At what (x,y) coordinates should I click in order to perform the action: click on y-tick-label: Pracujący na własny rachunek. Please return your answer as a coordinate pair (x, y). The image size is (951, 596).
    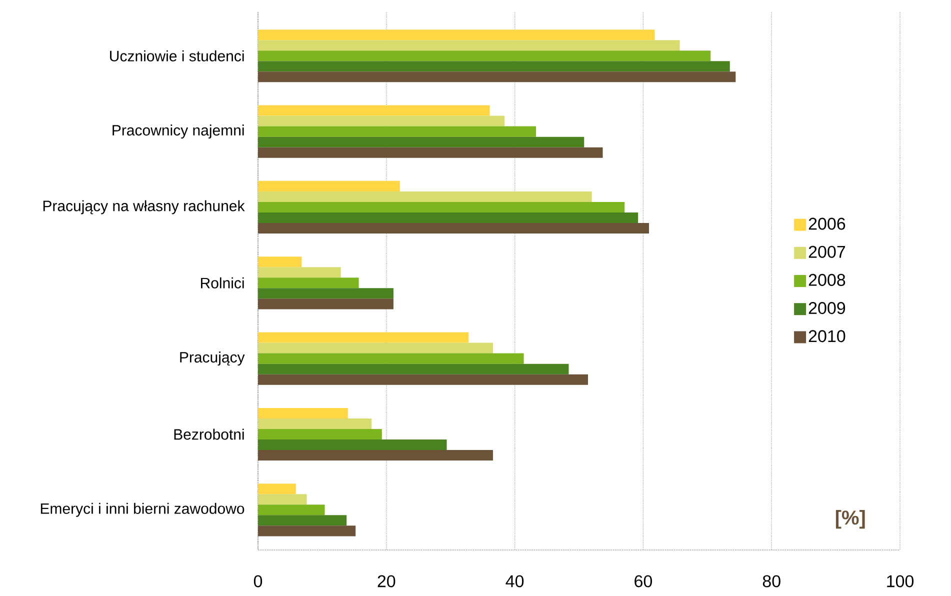
    Looking at the image, I should click on (144, 207).